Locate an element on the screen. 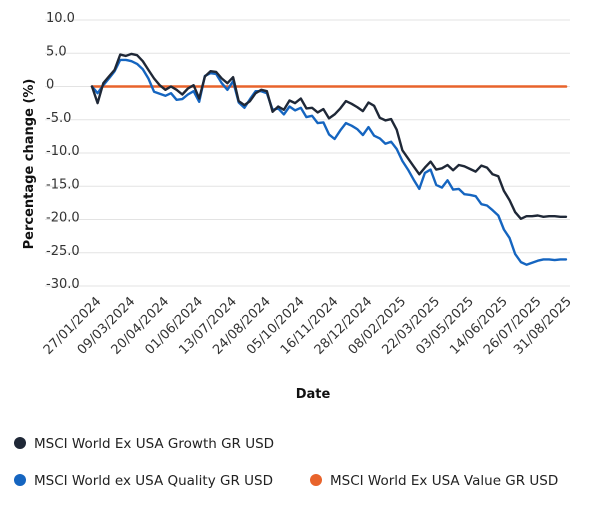 Image resolution: width=590 pixels, height=506 pixels. y-tick-label: -15.0 is located at coordinates (63, 184).